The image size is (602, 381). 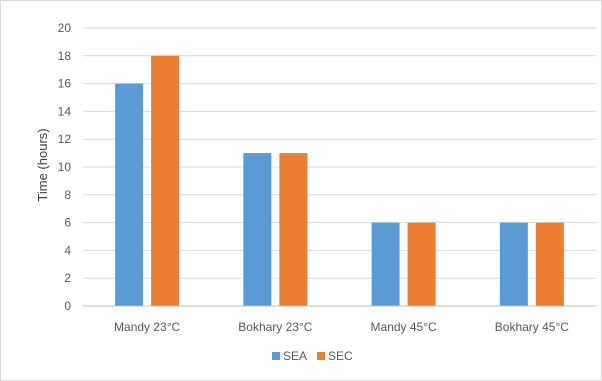 I want to click on y-tick-label: 8, so click(x=67, y=195).